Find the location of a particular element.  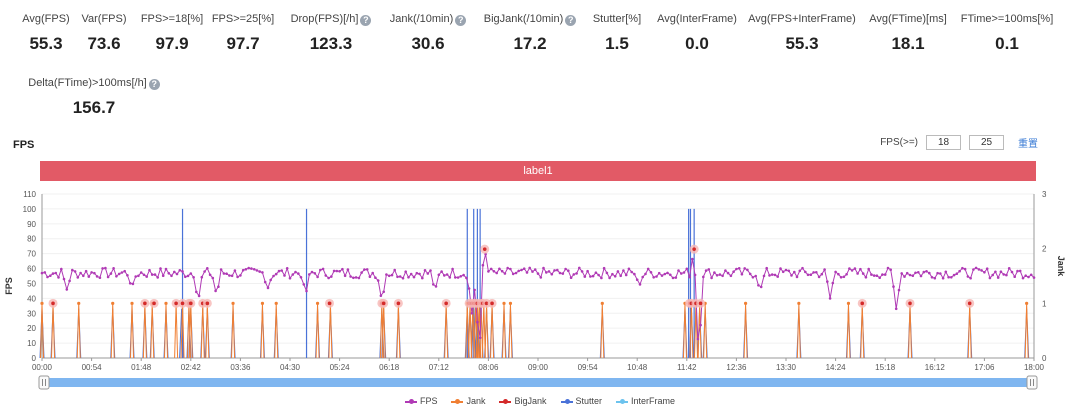

range-slider-track is located at coordinates (538, 382).